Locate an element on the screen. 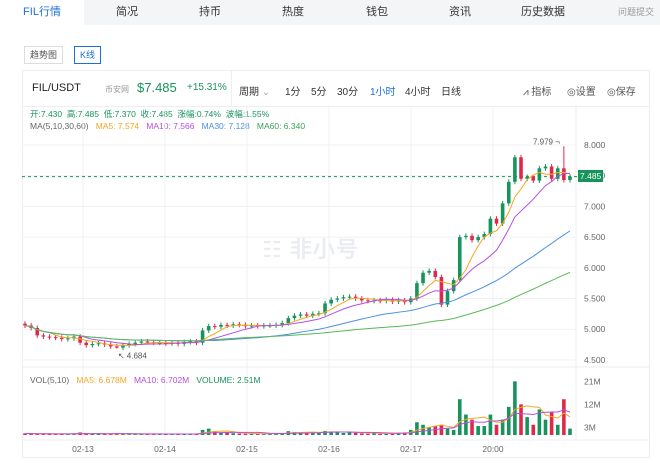 This screenshot has width=660, height=463. vol-ma10-line is located at coordinates (297, 422).